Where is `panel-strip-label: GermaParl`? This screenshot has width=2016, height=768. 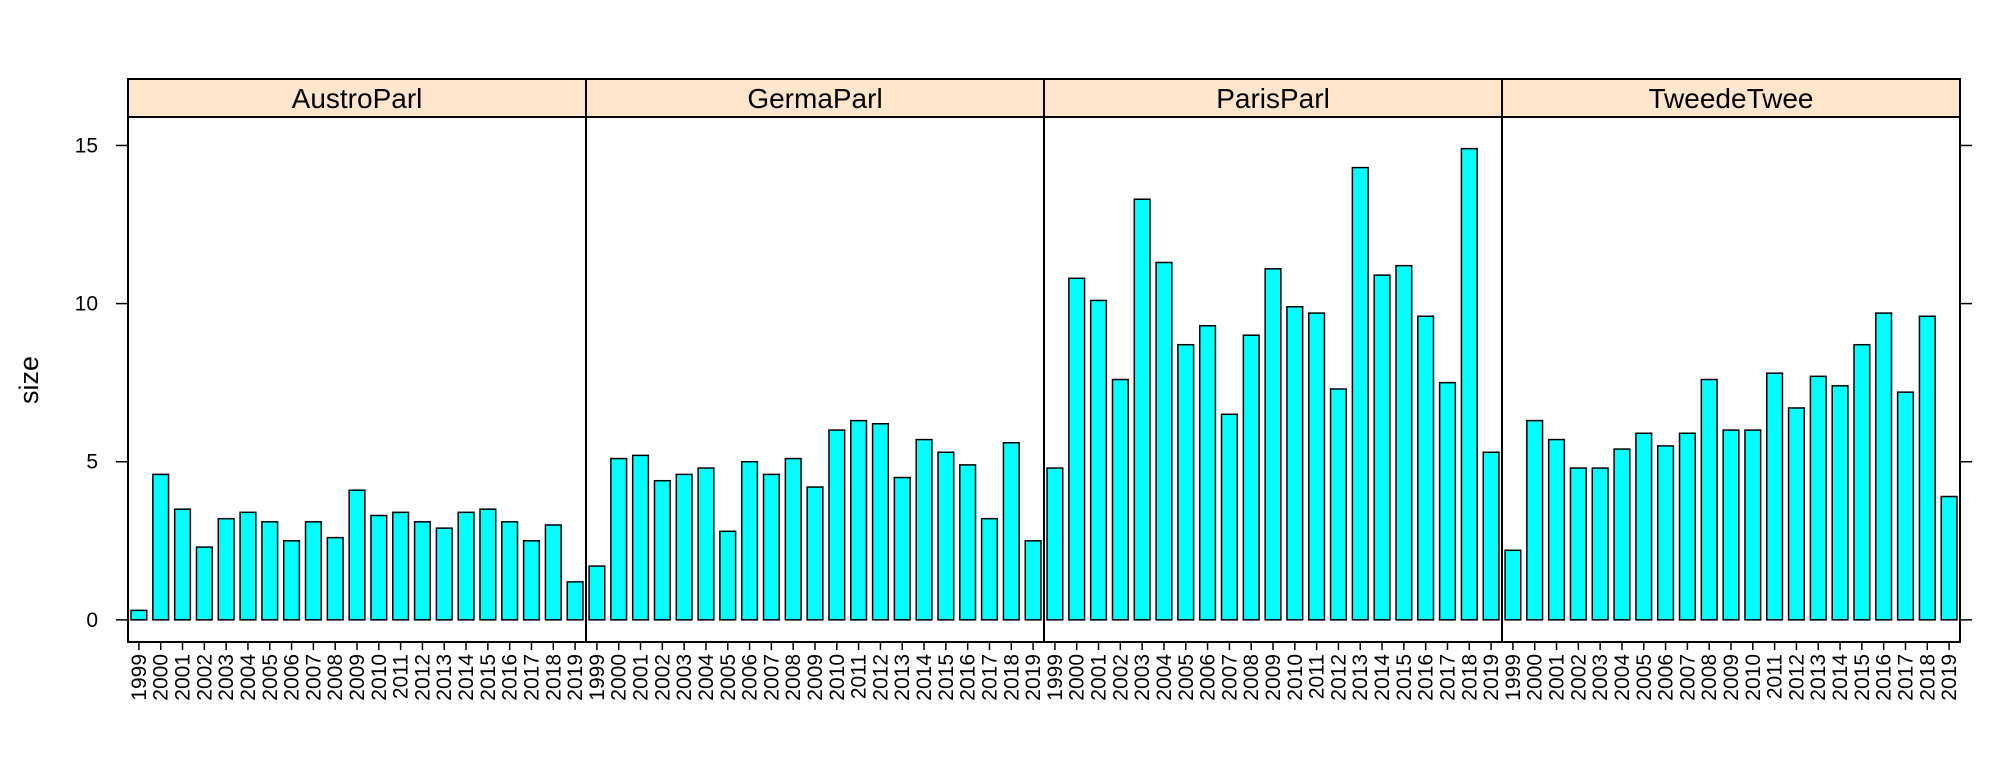
panel-strip-label: GermaParl is located at coordinates (814, 98).